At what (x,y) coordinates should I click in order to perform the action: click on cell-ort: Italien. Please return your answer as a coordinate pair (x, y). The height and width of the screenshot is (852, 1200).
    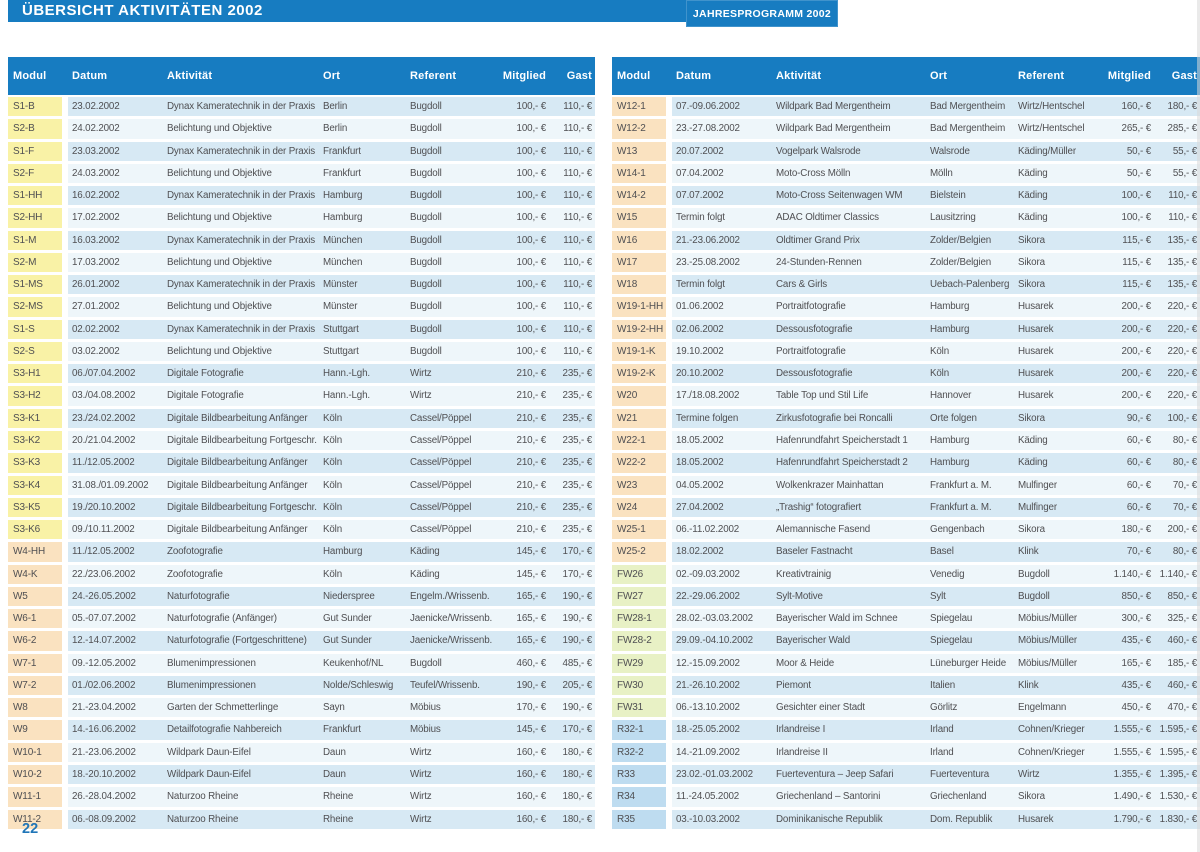
    Looking at the image, I should click on (943, 685).